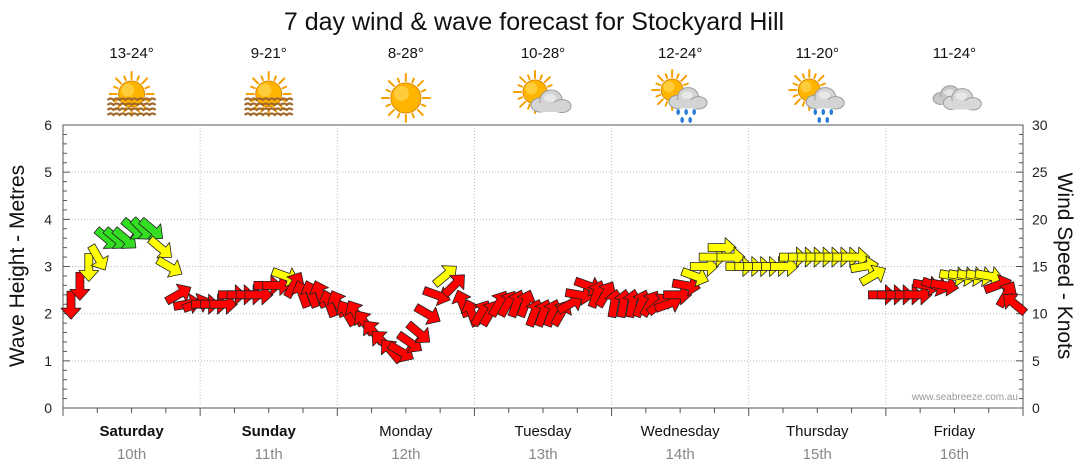  What do you see at coordinates (817, 454) in the screenshot?
I see `day-date: 15th` at bounding box center [817, 454].